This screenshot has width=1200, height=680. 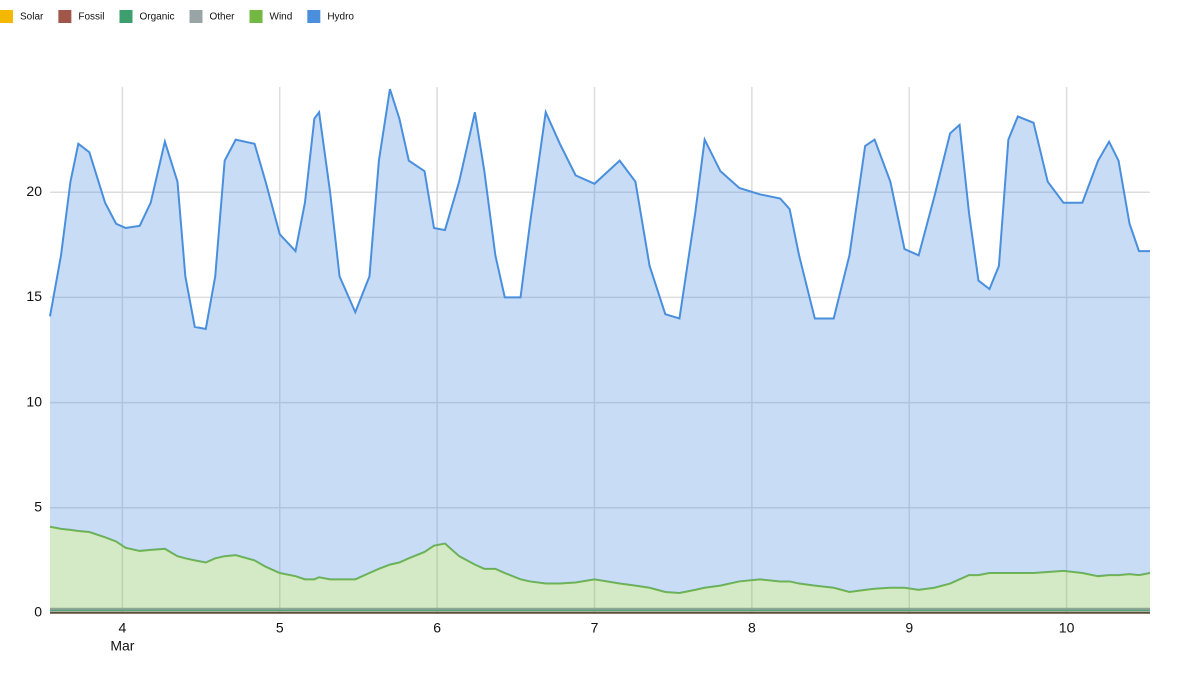 I want to click on x-tick-label: 8, so click(x=752, y=628).